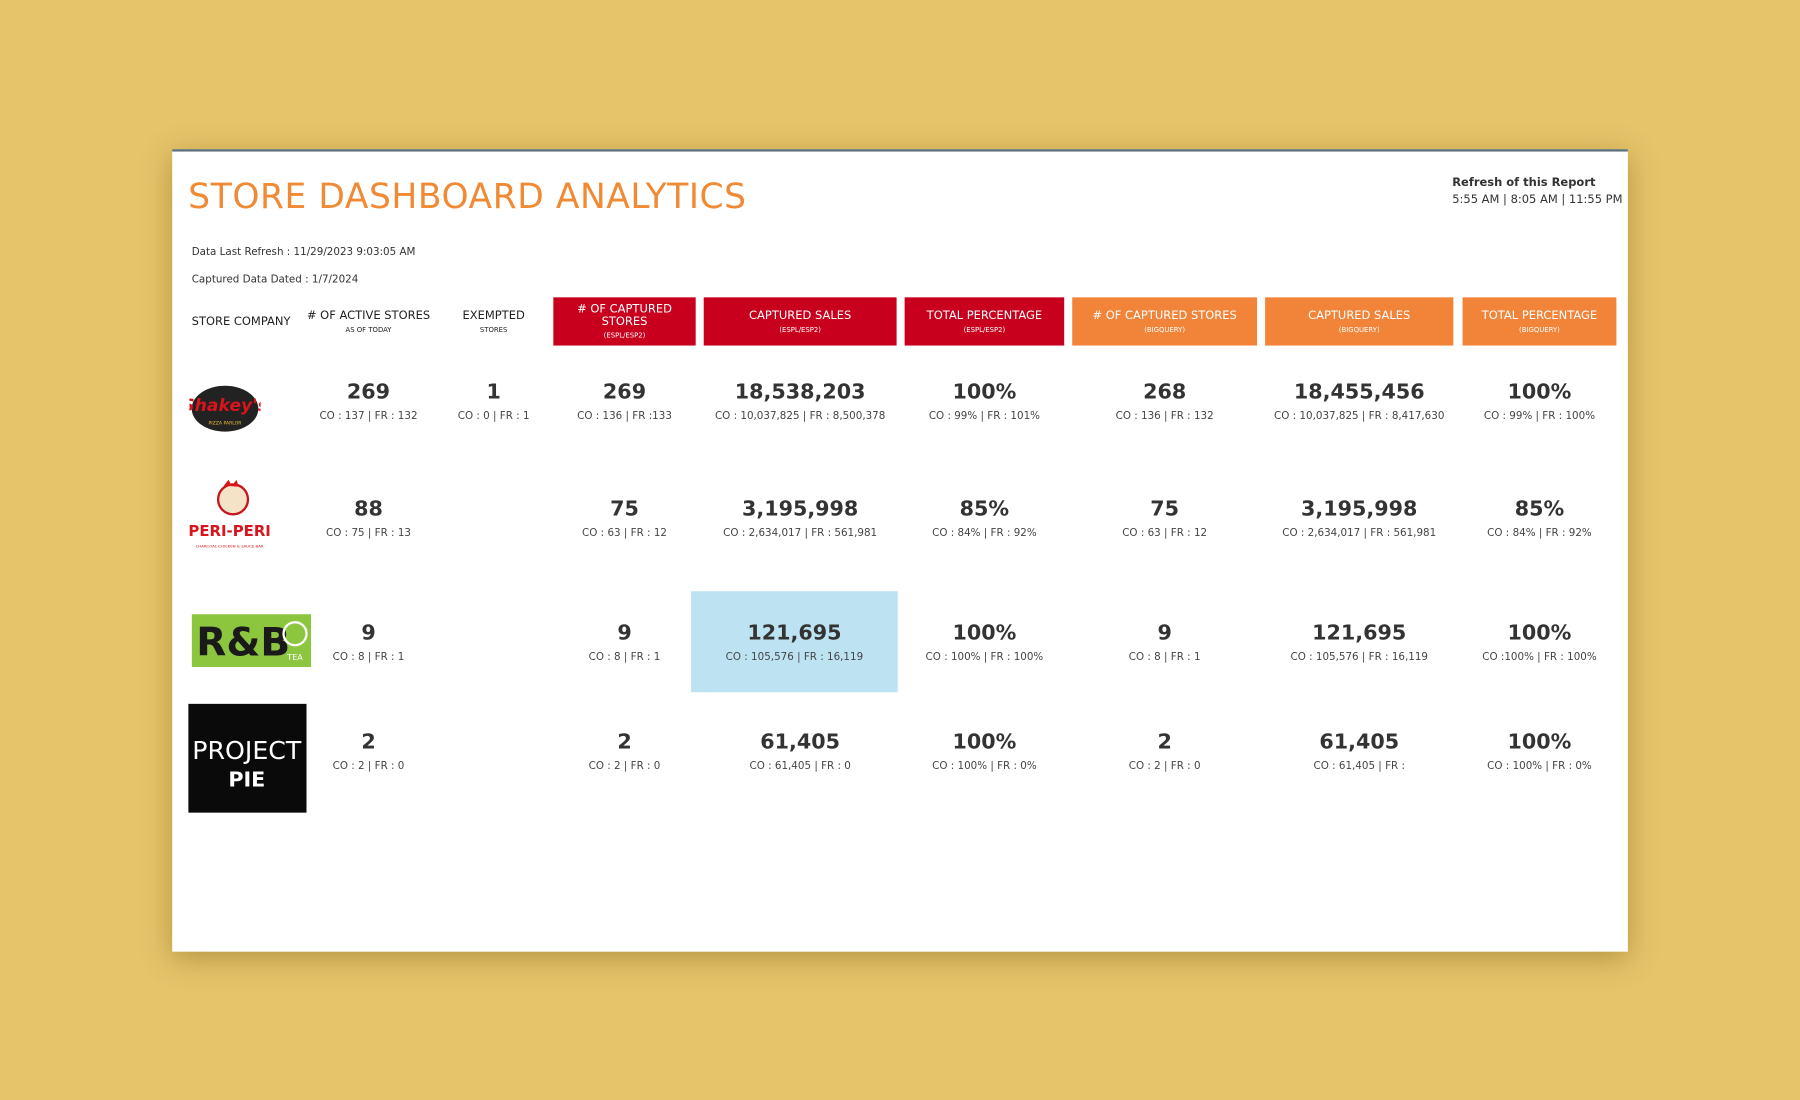 The image size is (1800, 1100). Describe the element at coordinates (800, 508) in the screenshot. I see `cell-value: 3,195,998` at that location.